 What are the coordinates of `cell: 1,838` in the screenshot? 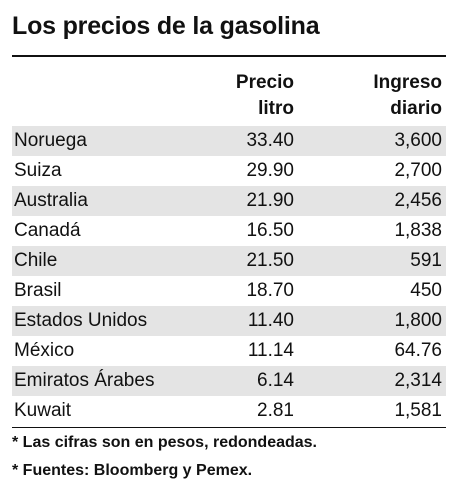 It's located at (418, 230).